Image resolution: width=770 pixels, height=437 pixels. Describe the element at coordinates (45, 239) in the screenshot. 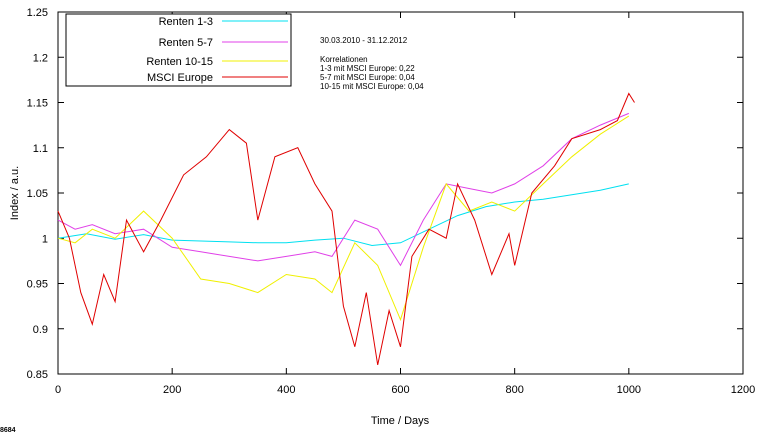

I see `y-tick-label: 1` at that location.